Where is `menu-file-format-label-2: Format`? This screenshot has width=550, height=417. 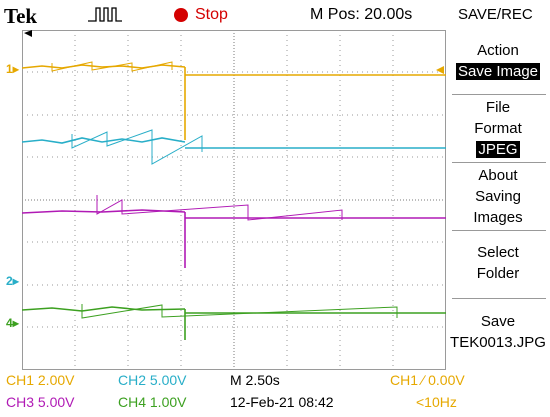 menu-file-format-label-2: Format is located at coordinates (498, 128).